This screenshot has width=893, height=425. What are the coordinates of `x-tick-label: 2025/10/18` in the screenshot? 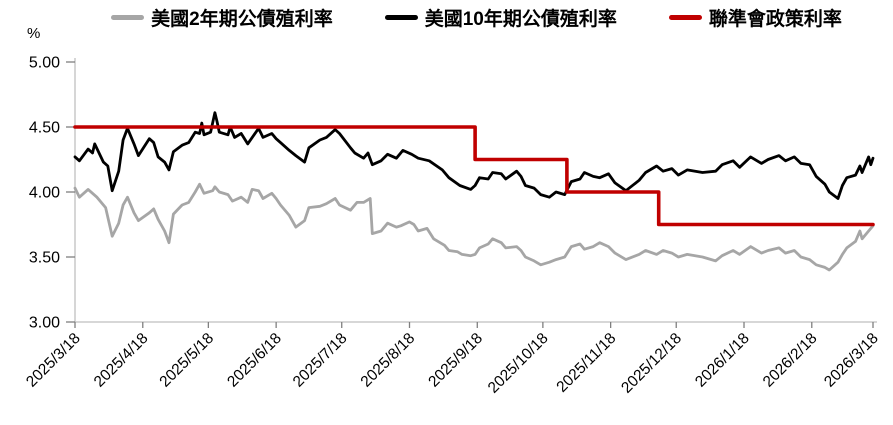 It's located at (518, 363).